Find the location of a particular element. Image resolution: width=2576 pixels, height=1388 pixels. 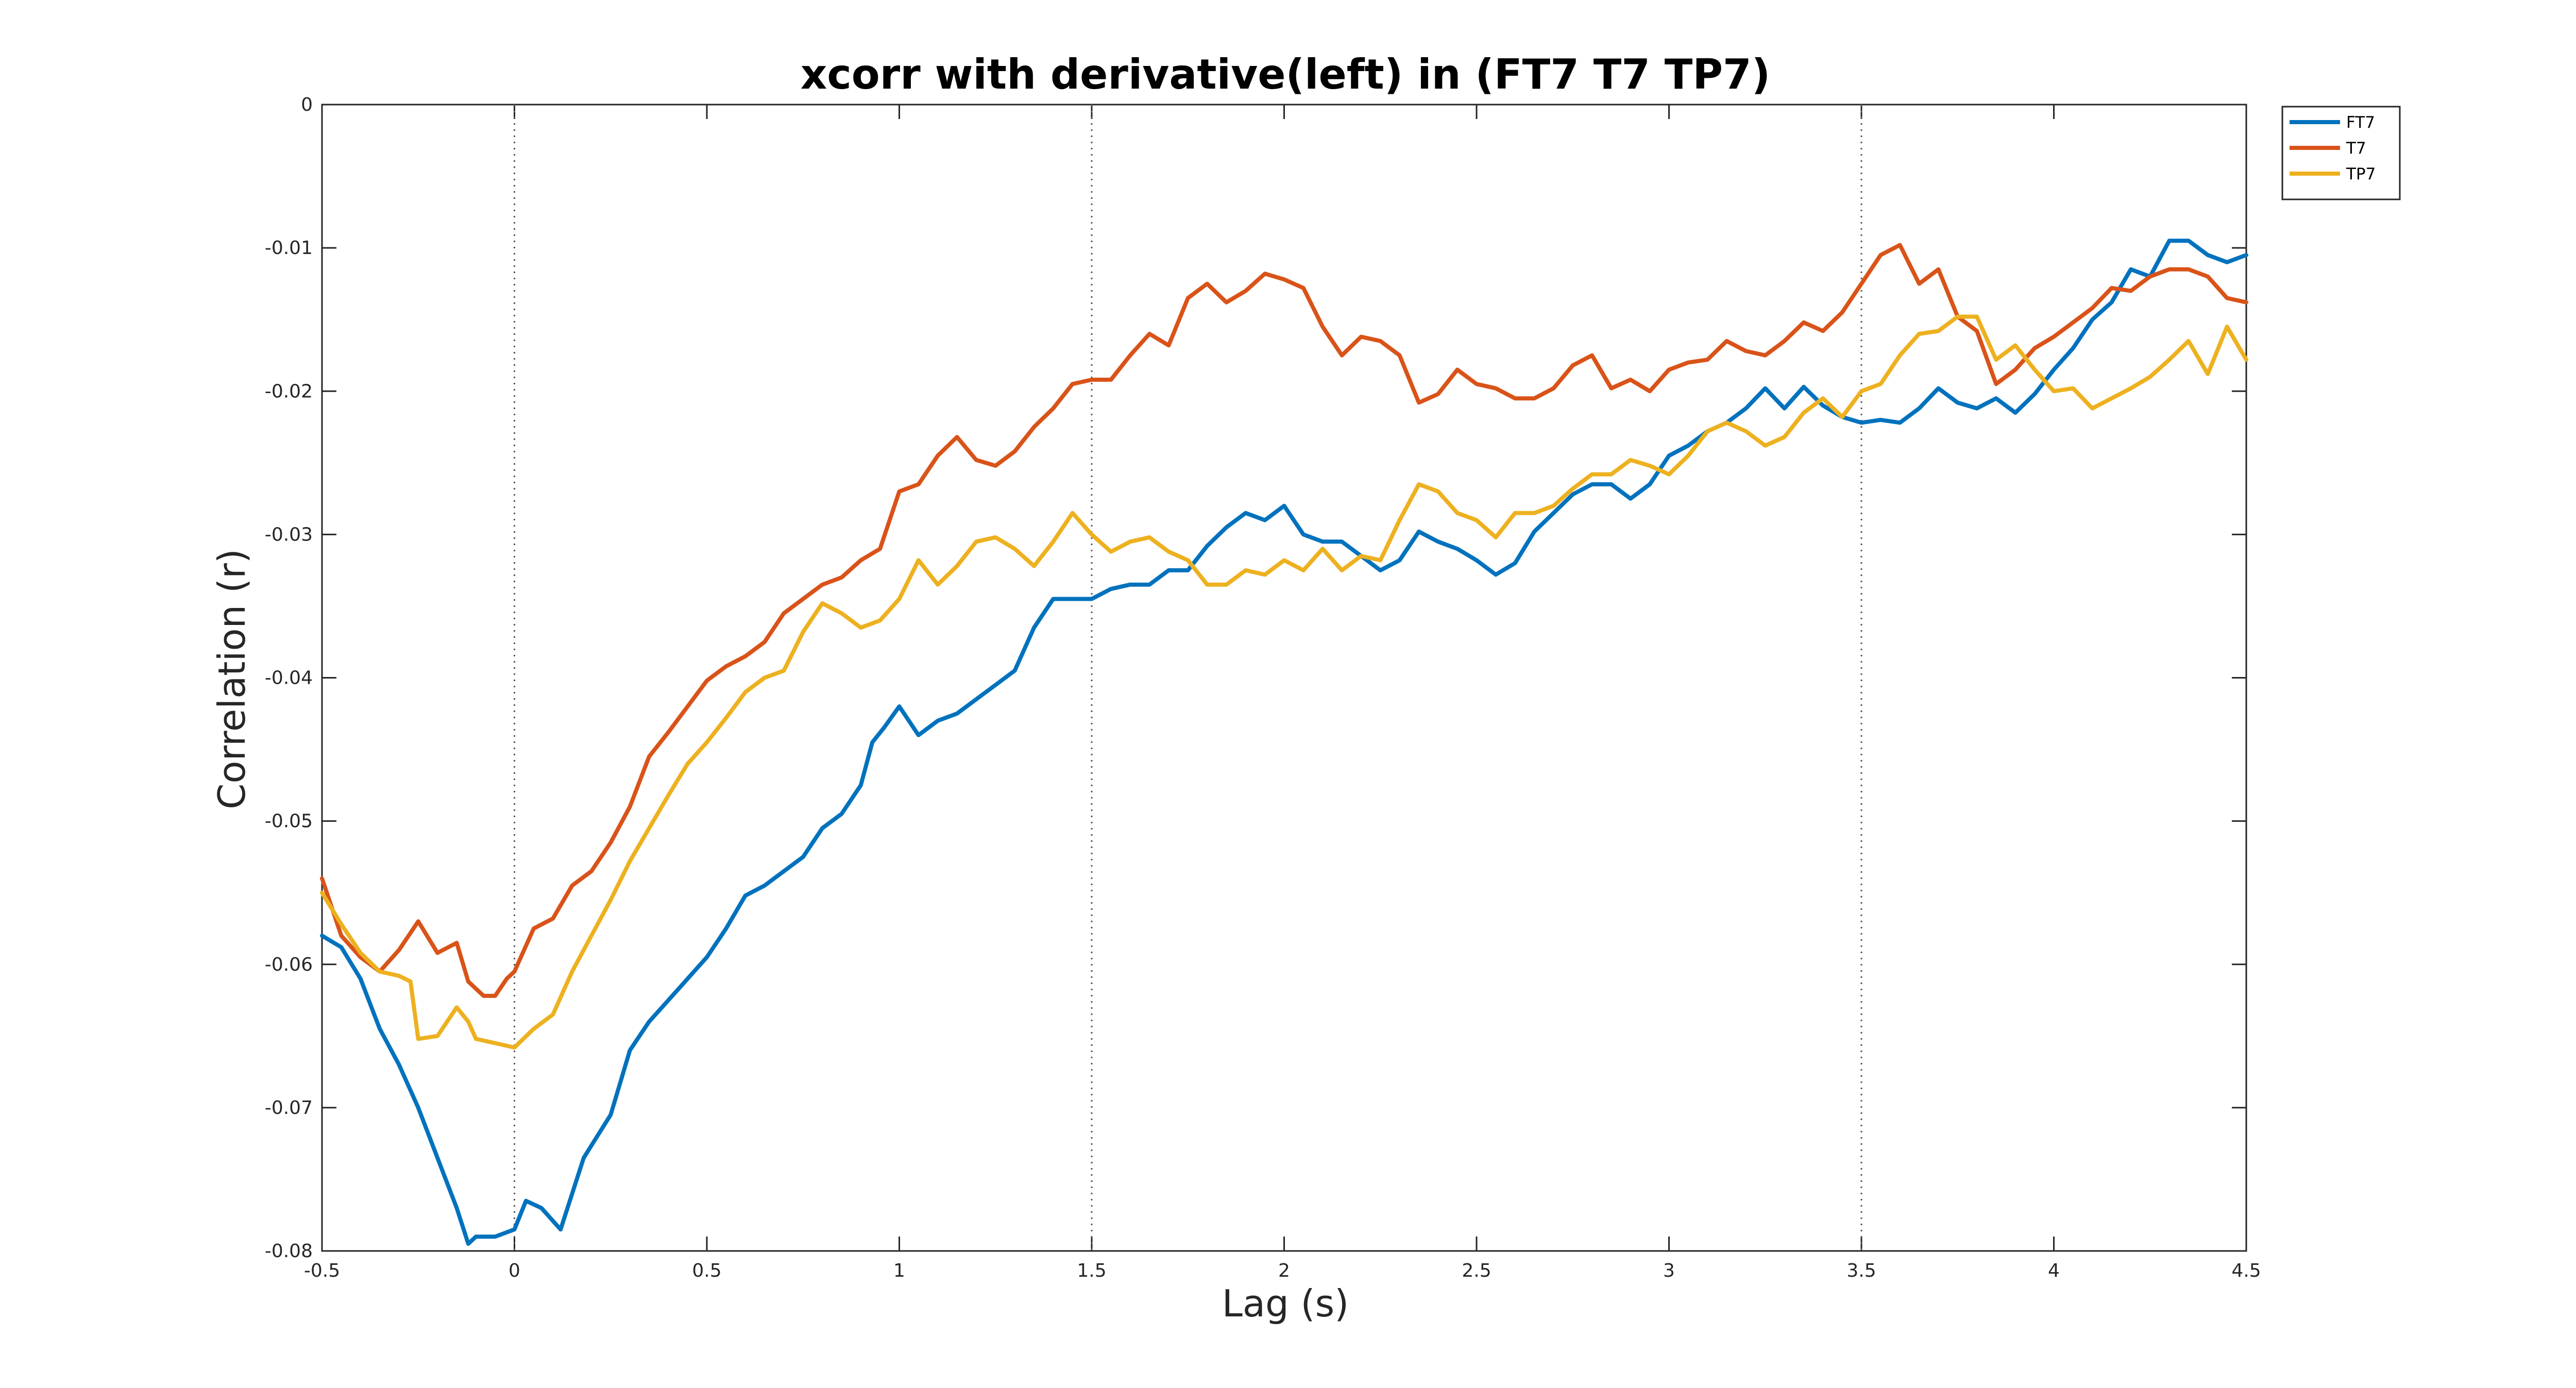

x-tick-label: 1.5 is located at coordinates (1091, 1270).